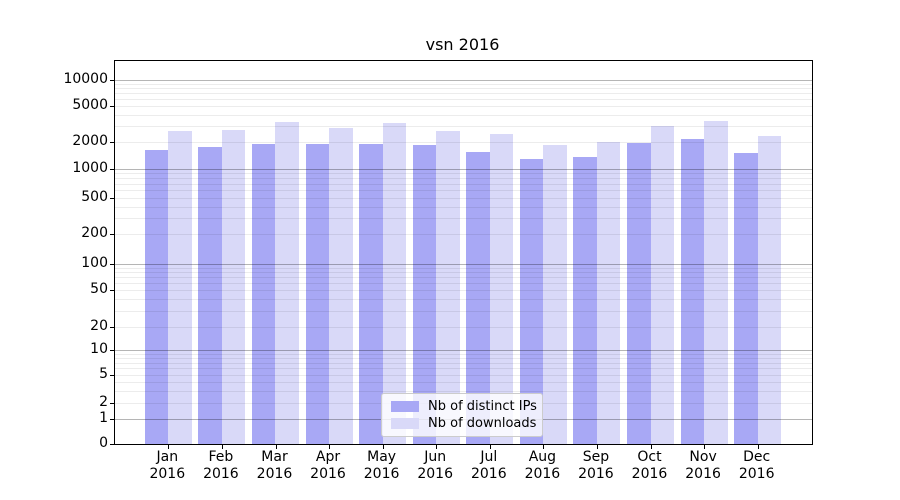  I want to click on bar-nb-of-downloads-nov, so click(716, 282).